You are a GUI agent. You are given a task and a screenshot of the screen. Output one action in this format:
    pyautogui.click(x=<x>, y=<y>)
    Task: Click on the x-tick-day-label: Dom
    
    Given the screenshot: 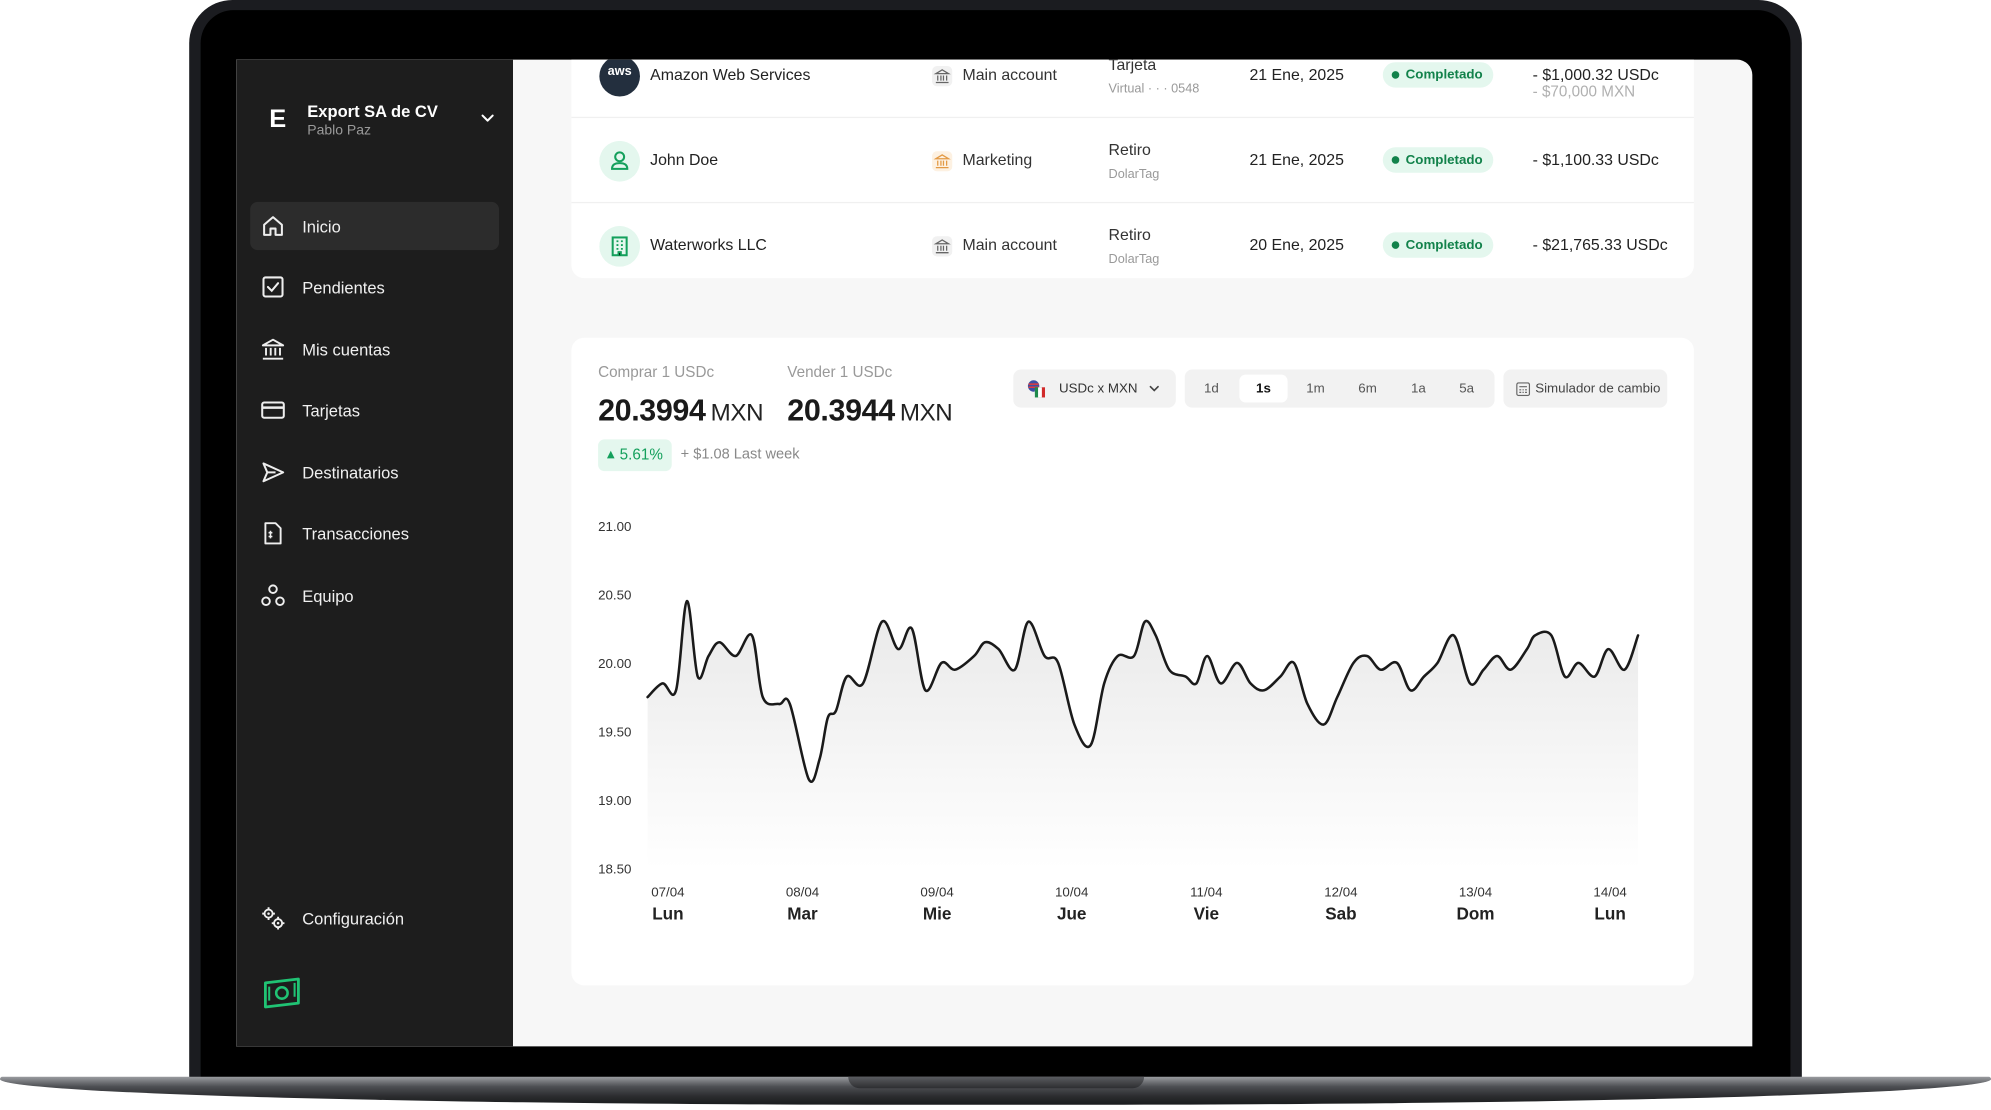 What is the action you would take?
    pyautogui.click(x=1475, y=913)
    